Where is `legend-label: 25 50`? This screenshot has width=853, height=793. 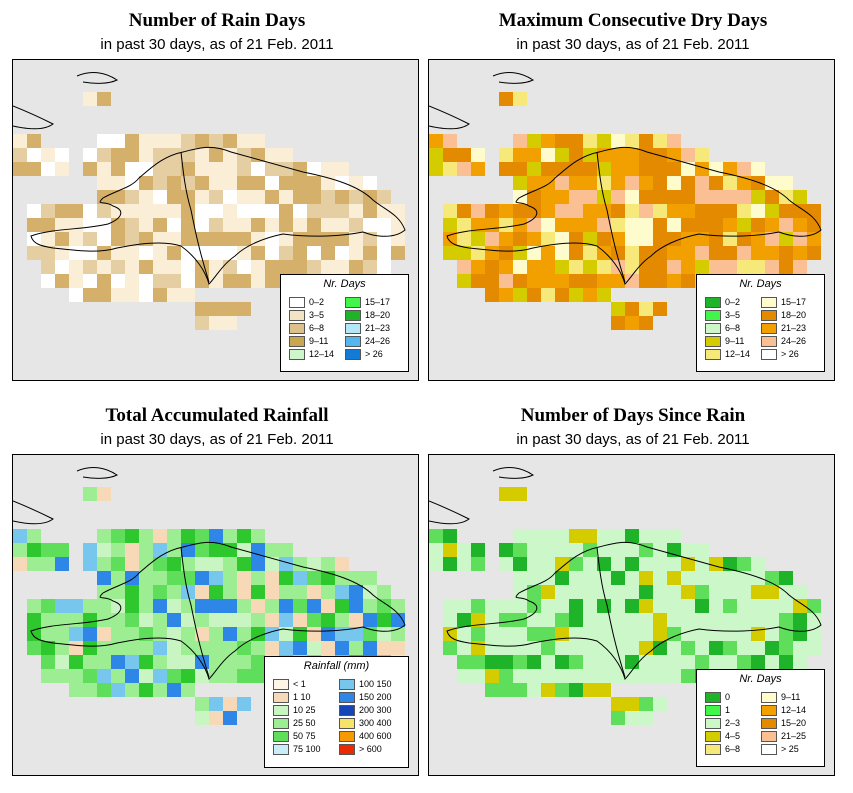 legend-label: 25 50 is located at coordinates (304, 723).